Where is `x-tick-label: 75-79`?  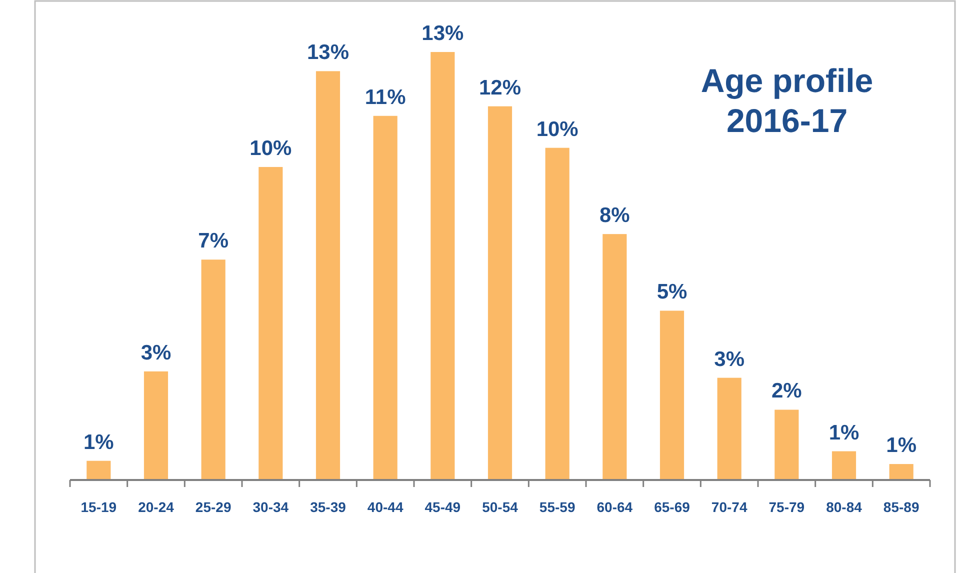 x-tick-label: 75-79 is located at coordinates (786, 507).